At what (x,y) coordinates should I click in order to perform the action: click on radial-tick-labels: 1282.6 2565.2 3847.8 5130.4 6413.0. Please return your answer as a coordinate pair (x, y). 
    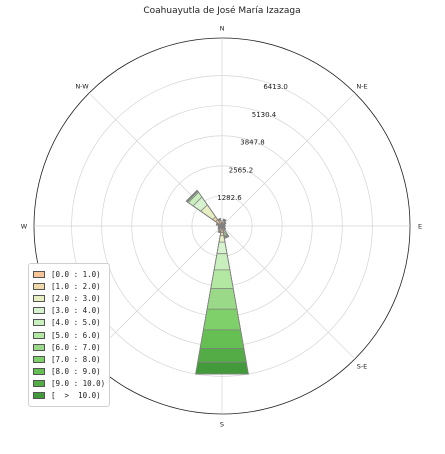
    Looking at the image, I should click on (252, 142).